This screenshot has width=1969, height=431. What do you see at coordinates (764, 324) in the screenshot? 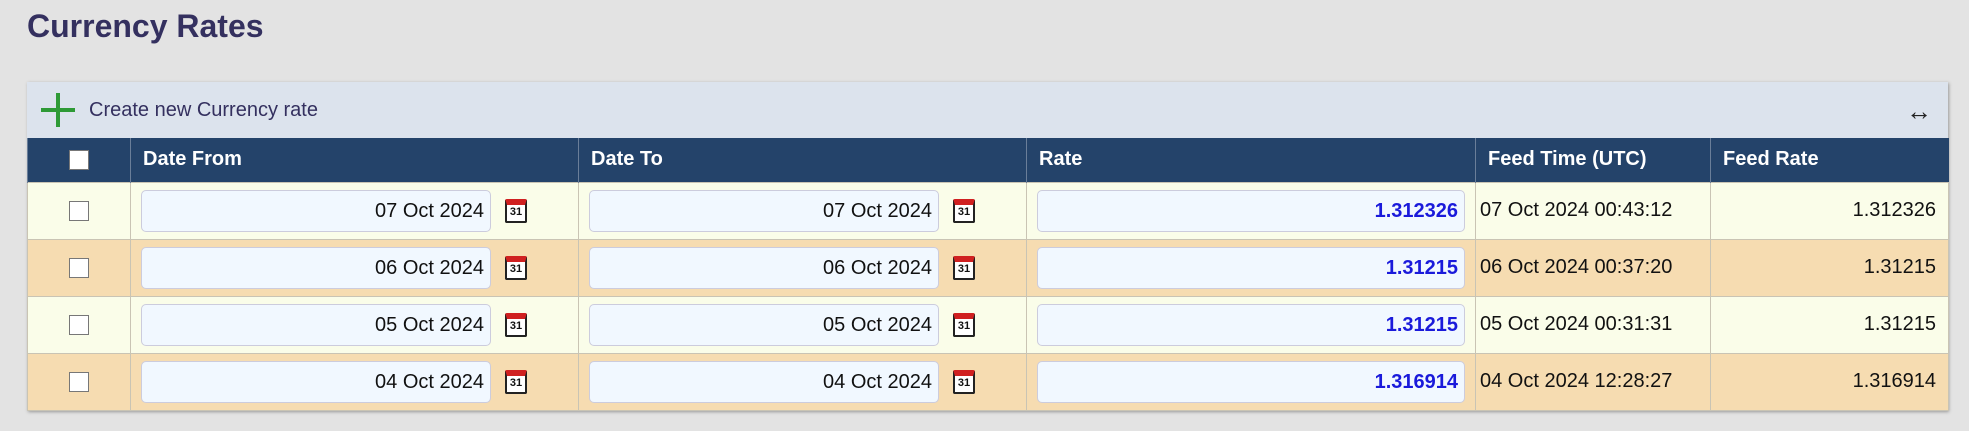
I see `date-to-input: 05 Oct 2024` at bounding box center [764, 324].